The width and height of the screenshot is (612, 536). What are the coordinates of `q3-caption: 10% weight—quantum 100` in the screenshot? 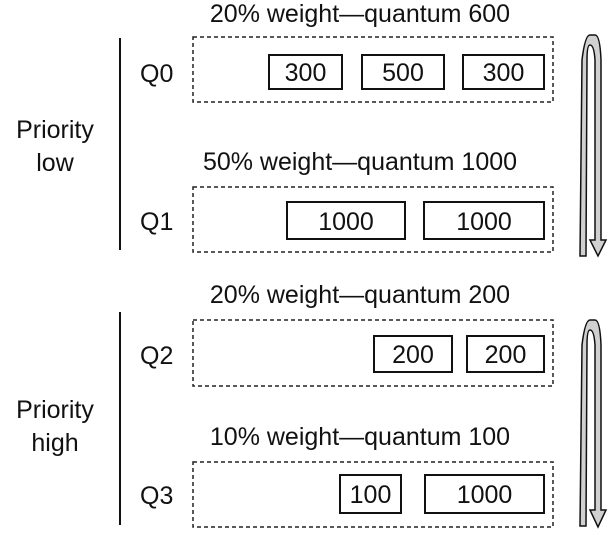 It's located at (360, 437).